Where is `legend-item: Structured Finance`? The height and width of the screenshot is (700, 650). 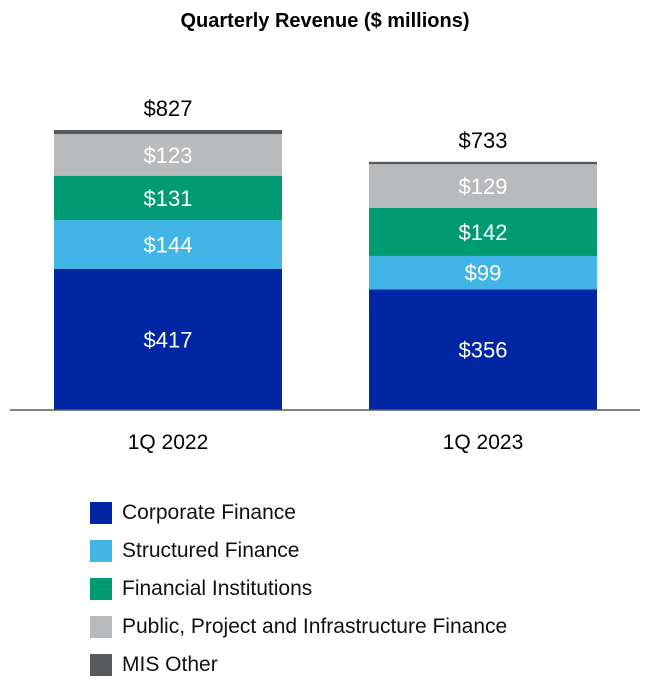
legend-item: Structured Finance is located at coordinates (298, 551).